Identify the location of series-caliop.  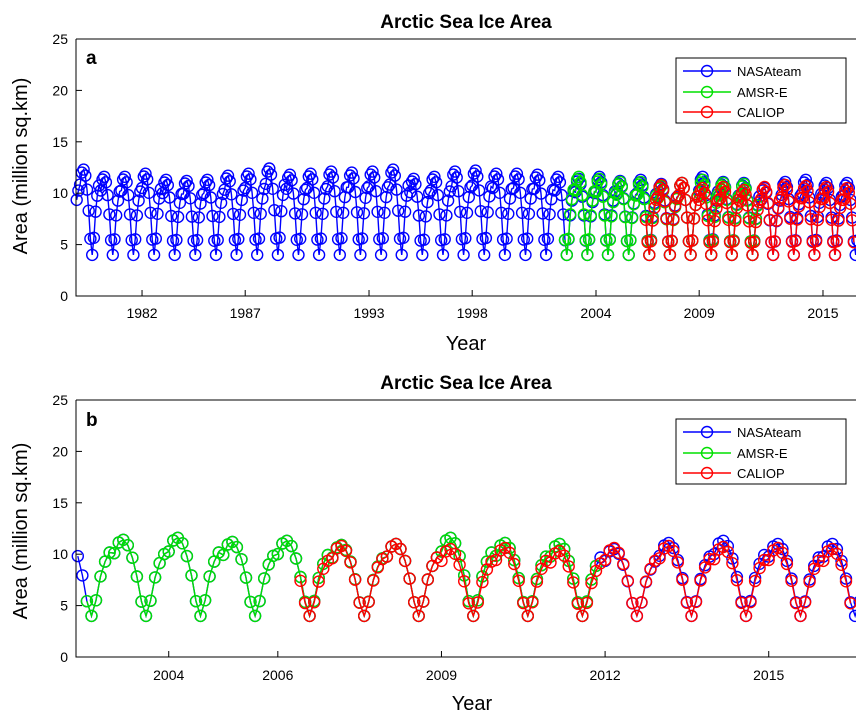
(747, 219).